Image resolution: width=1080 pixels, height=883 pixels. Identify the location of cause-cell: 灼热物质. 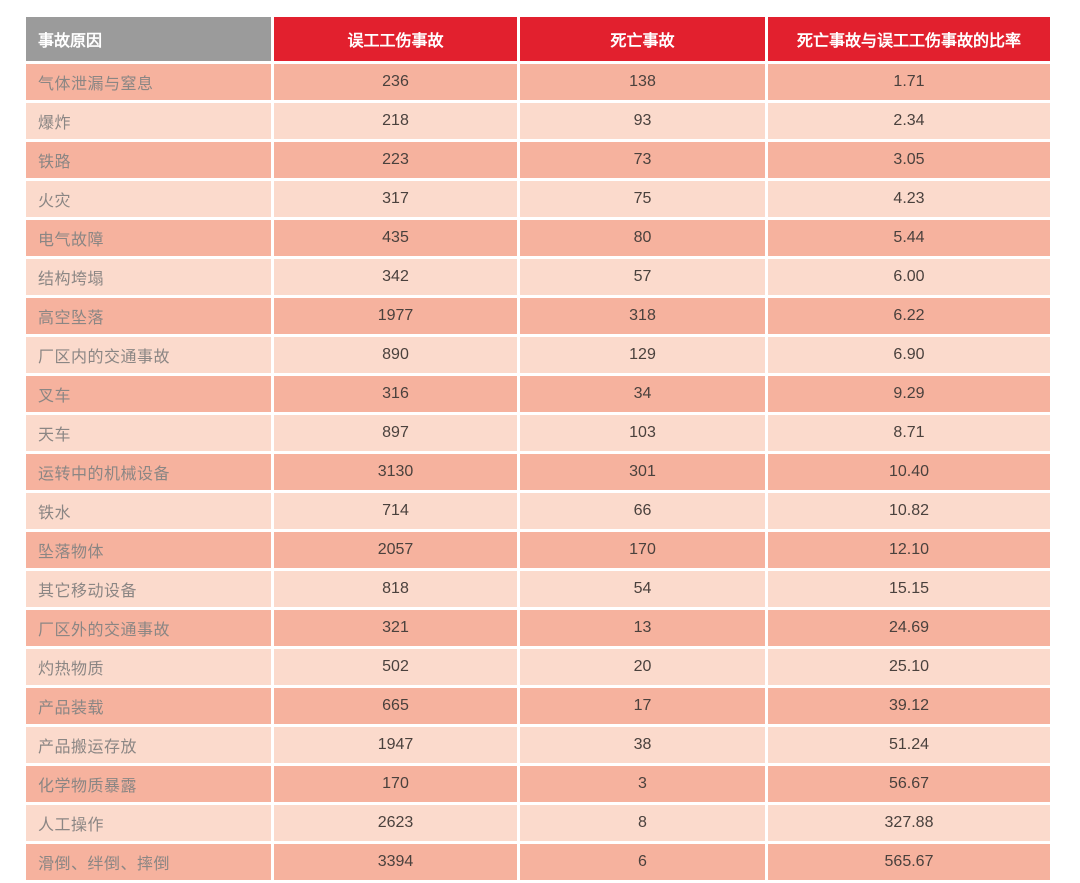
(148, 667).